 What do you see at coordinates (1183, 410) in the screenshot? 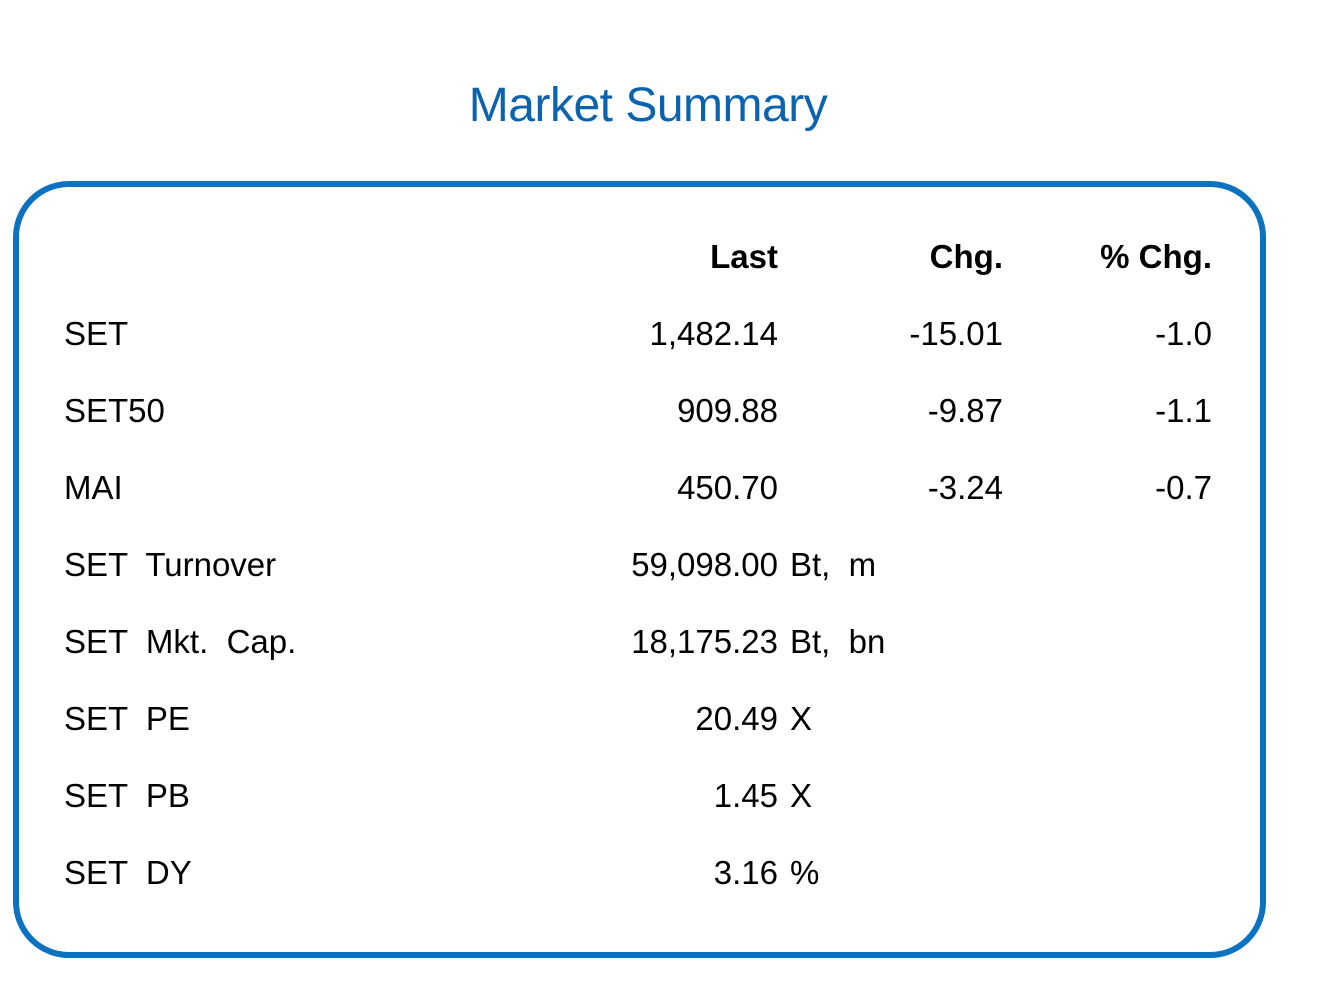
I see `row-pct-set50: -1.1` at bounding box center [1183, 410].